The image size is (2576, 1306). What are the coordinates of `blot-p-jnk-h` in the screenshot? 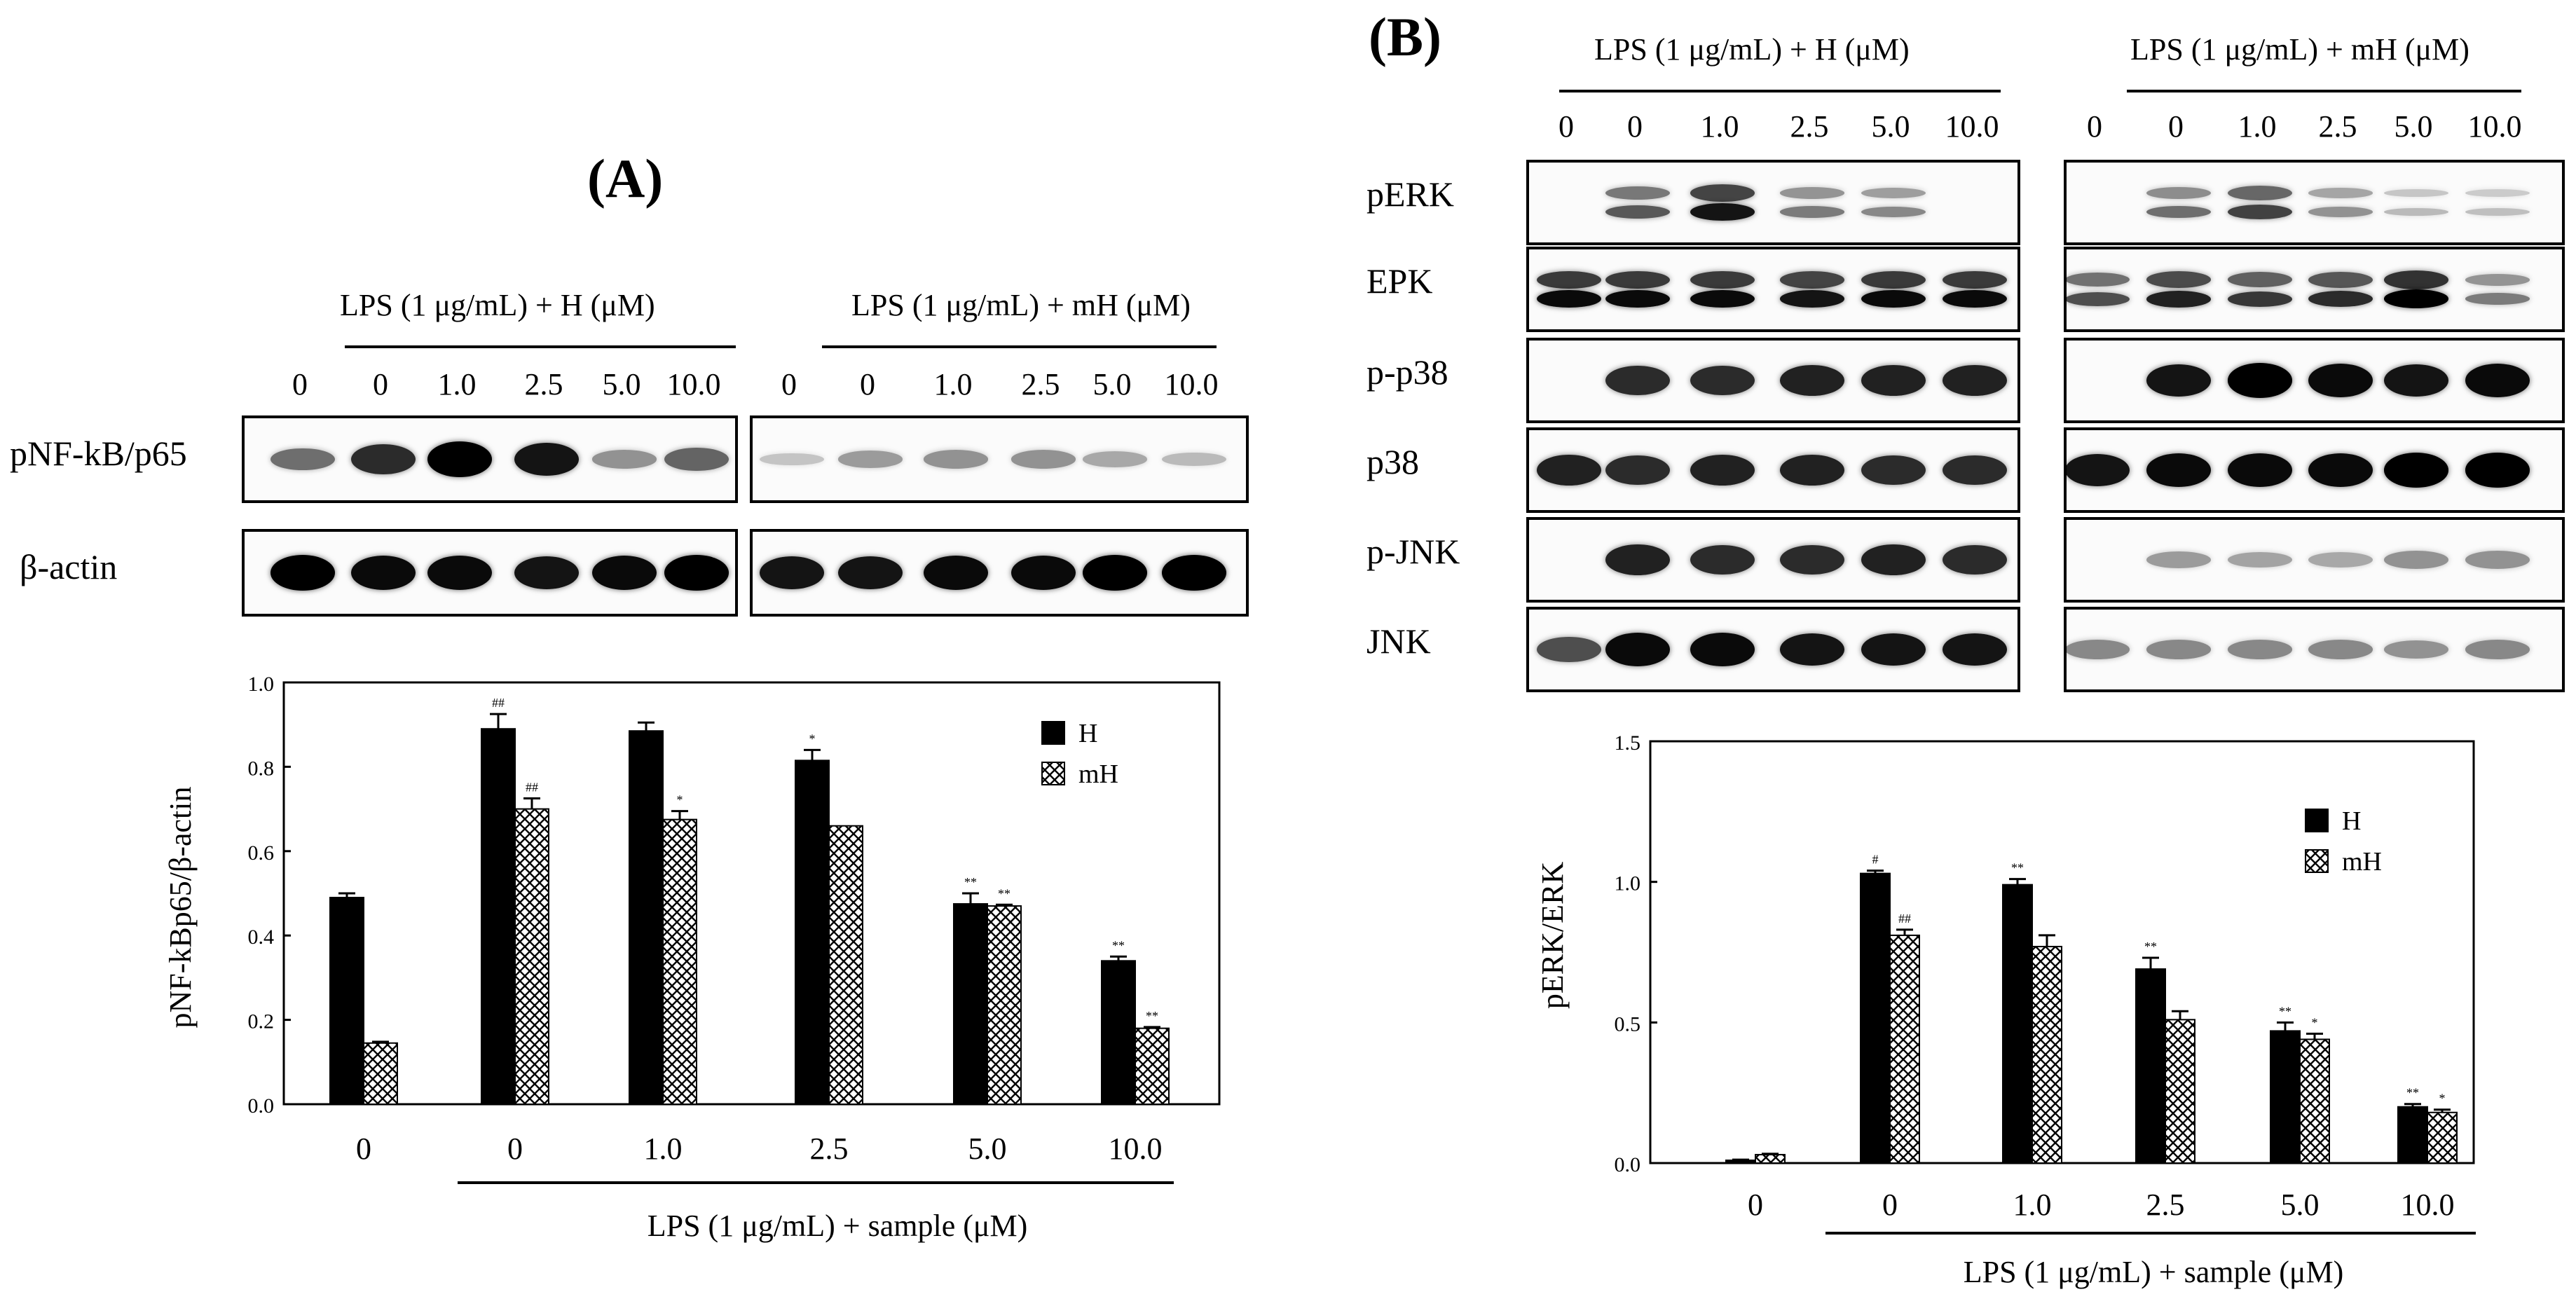 It's located at (1773, 560).